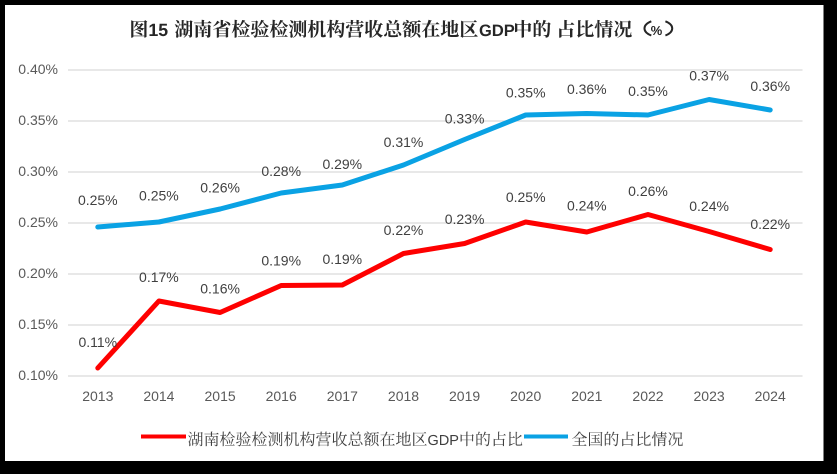 This screenshot has width=837, height=474. I want to click on svg-text: 0.28%, so click(281, 171).